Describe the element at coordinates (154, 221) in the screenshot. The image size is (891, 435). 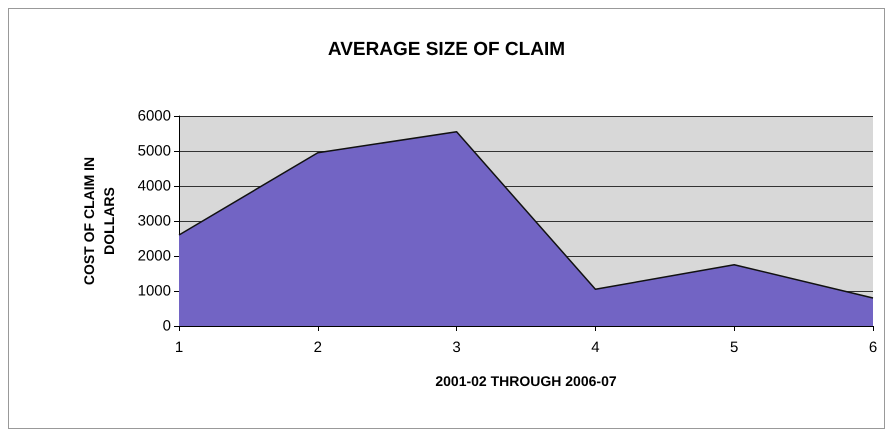
I see `y-tick-label: 3000` at that location.